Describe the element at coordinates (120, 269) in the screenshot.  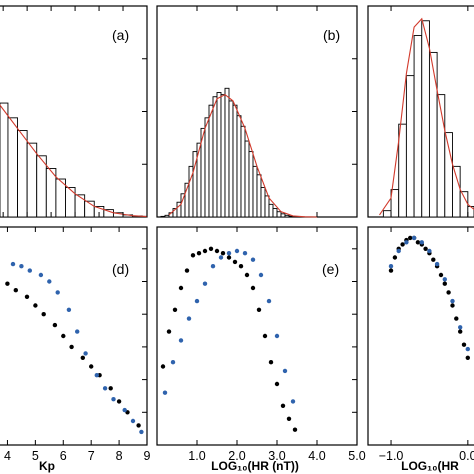
I see `panel-d-label: (d)` at that location.